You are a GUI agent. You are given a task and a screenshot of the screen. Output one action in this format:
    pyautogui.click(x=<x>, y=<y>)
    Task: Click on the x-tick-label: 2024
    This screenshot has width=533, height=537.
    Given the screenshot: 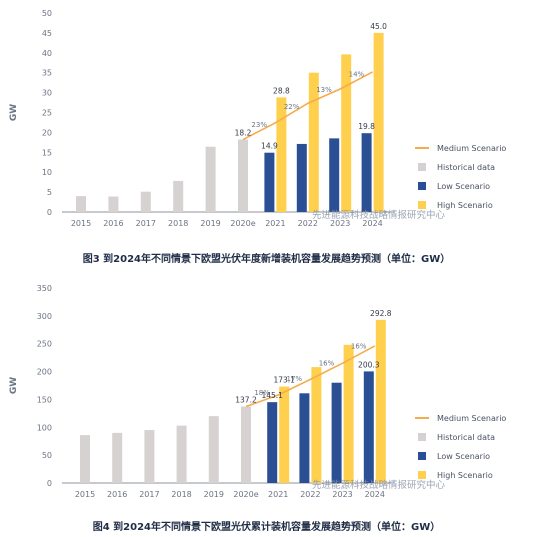 What is the action you would take?
    pyautogui.click(x=375, y=494)
    